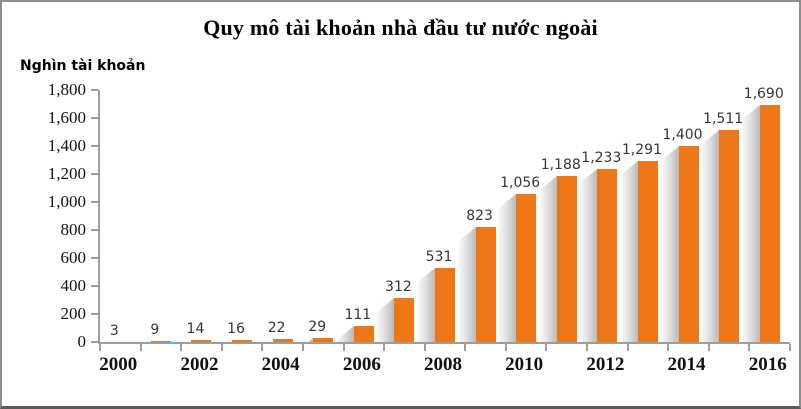 Image resolution: width=801 pixels, height=409 pixels. Describe the element at coordinates (479, 216) in the screenshot. I see `bar-value-label: 823` at that location.